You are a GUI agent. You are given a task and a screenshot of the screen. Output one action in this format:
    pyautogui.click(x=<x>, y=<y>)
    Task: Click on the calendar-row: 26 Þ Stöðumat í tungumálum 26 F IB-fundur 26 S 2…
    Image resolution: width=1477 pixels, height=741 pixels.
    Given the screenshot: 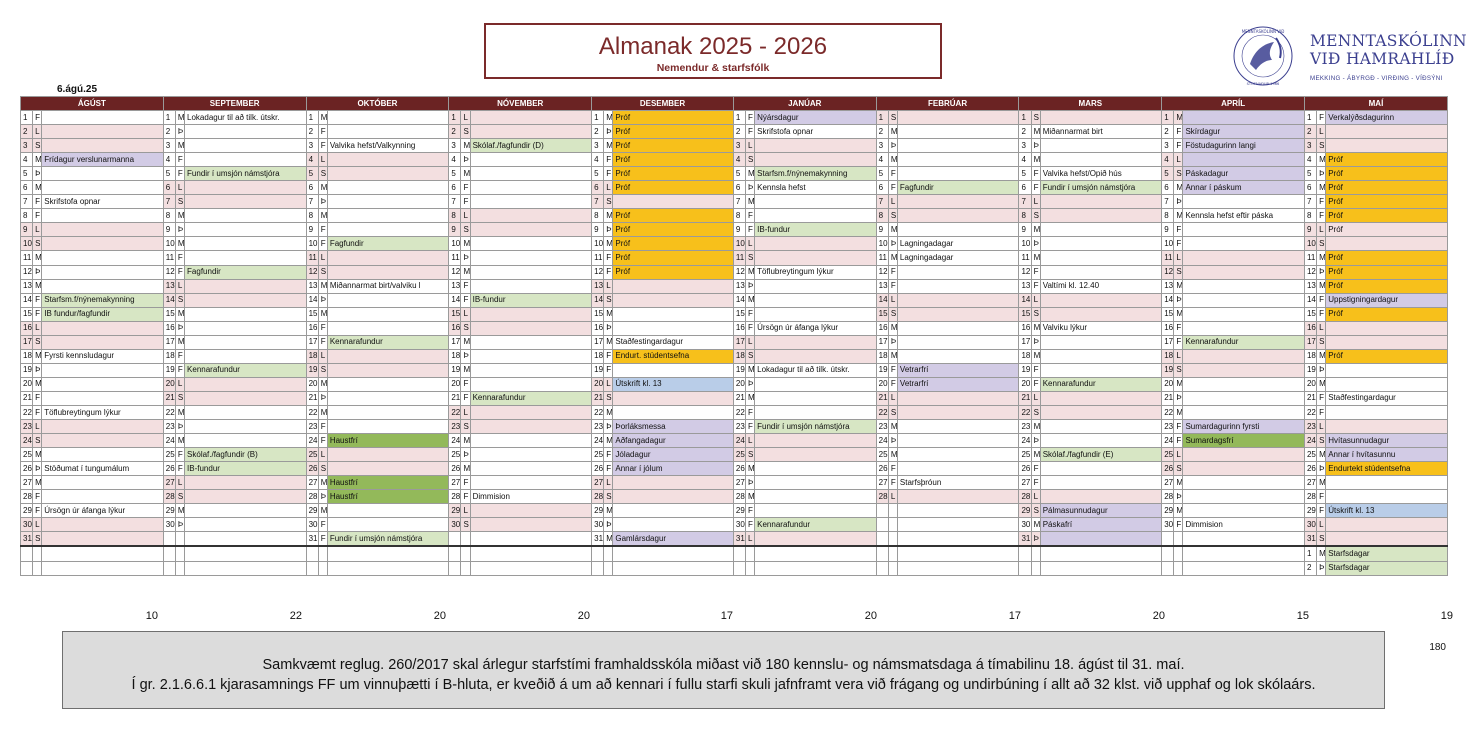 What is the action you would take?
    pyautogui.click(x=733, y=469)
    